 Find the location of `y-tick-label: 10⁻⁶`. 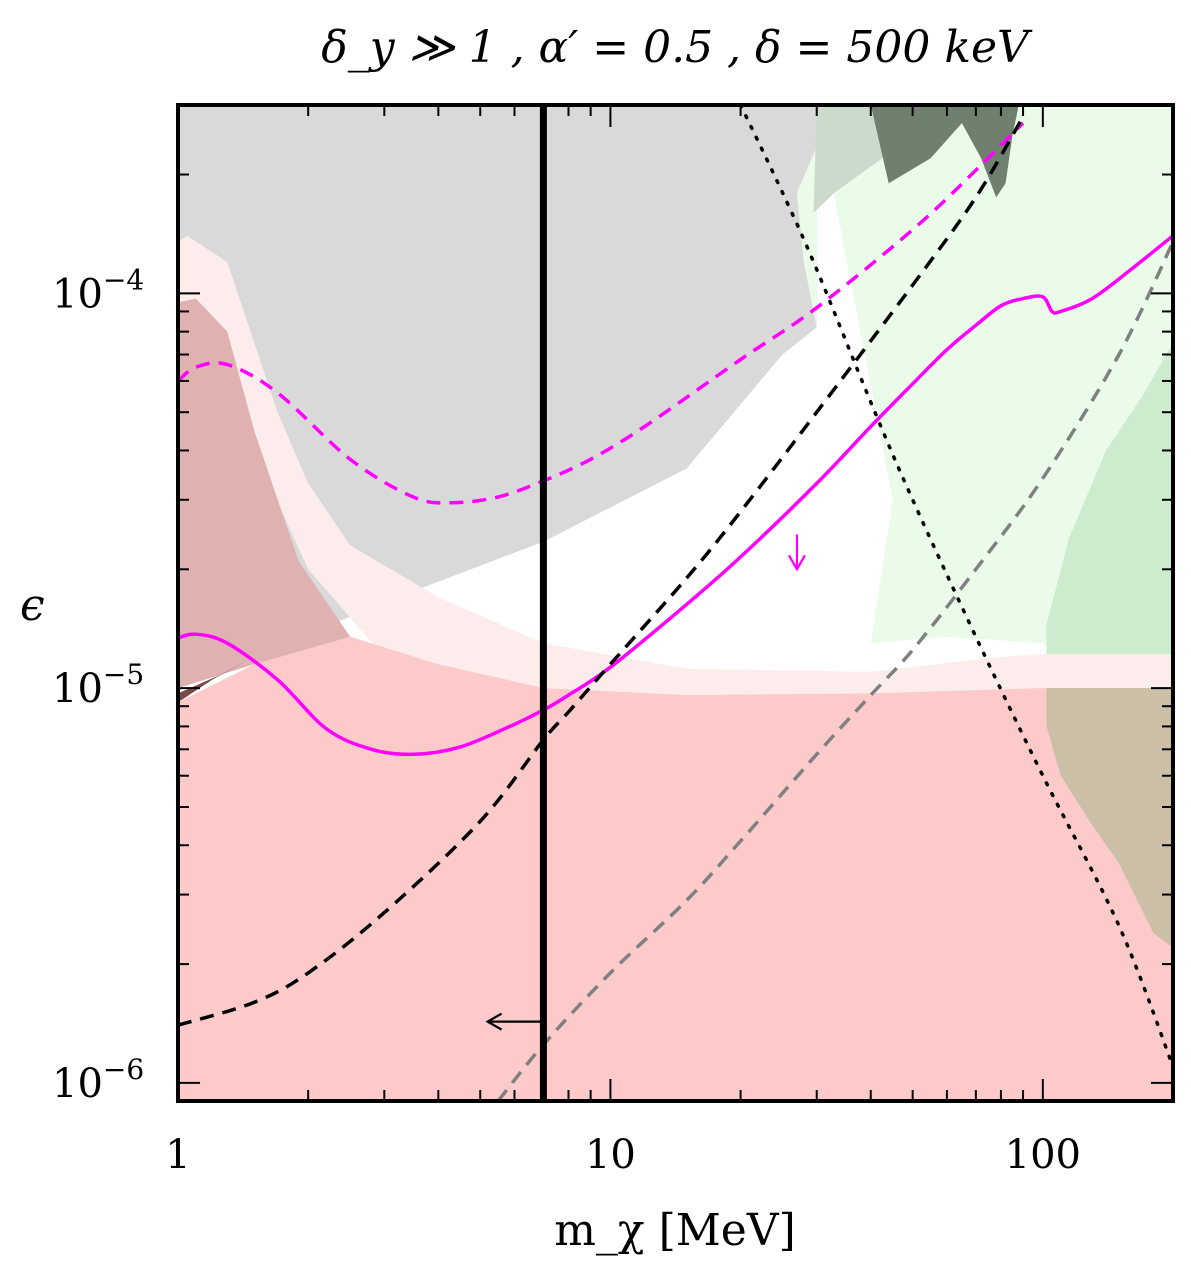

y-tick-label: 10⁻⁶ is located at coordinates (98, 1080).